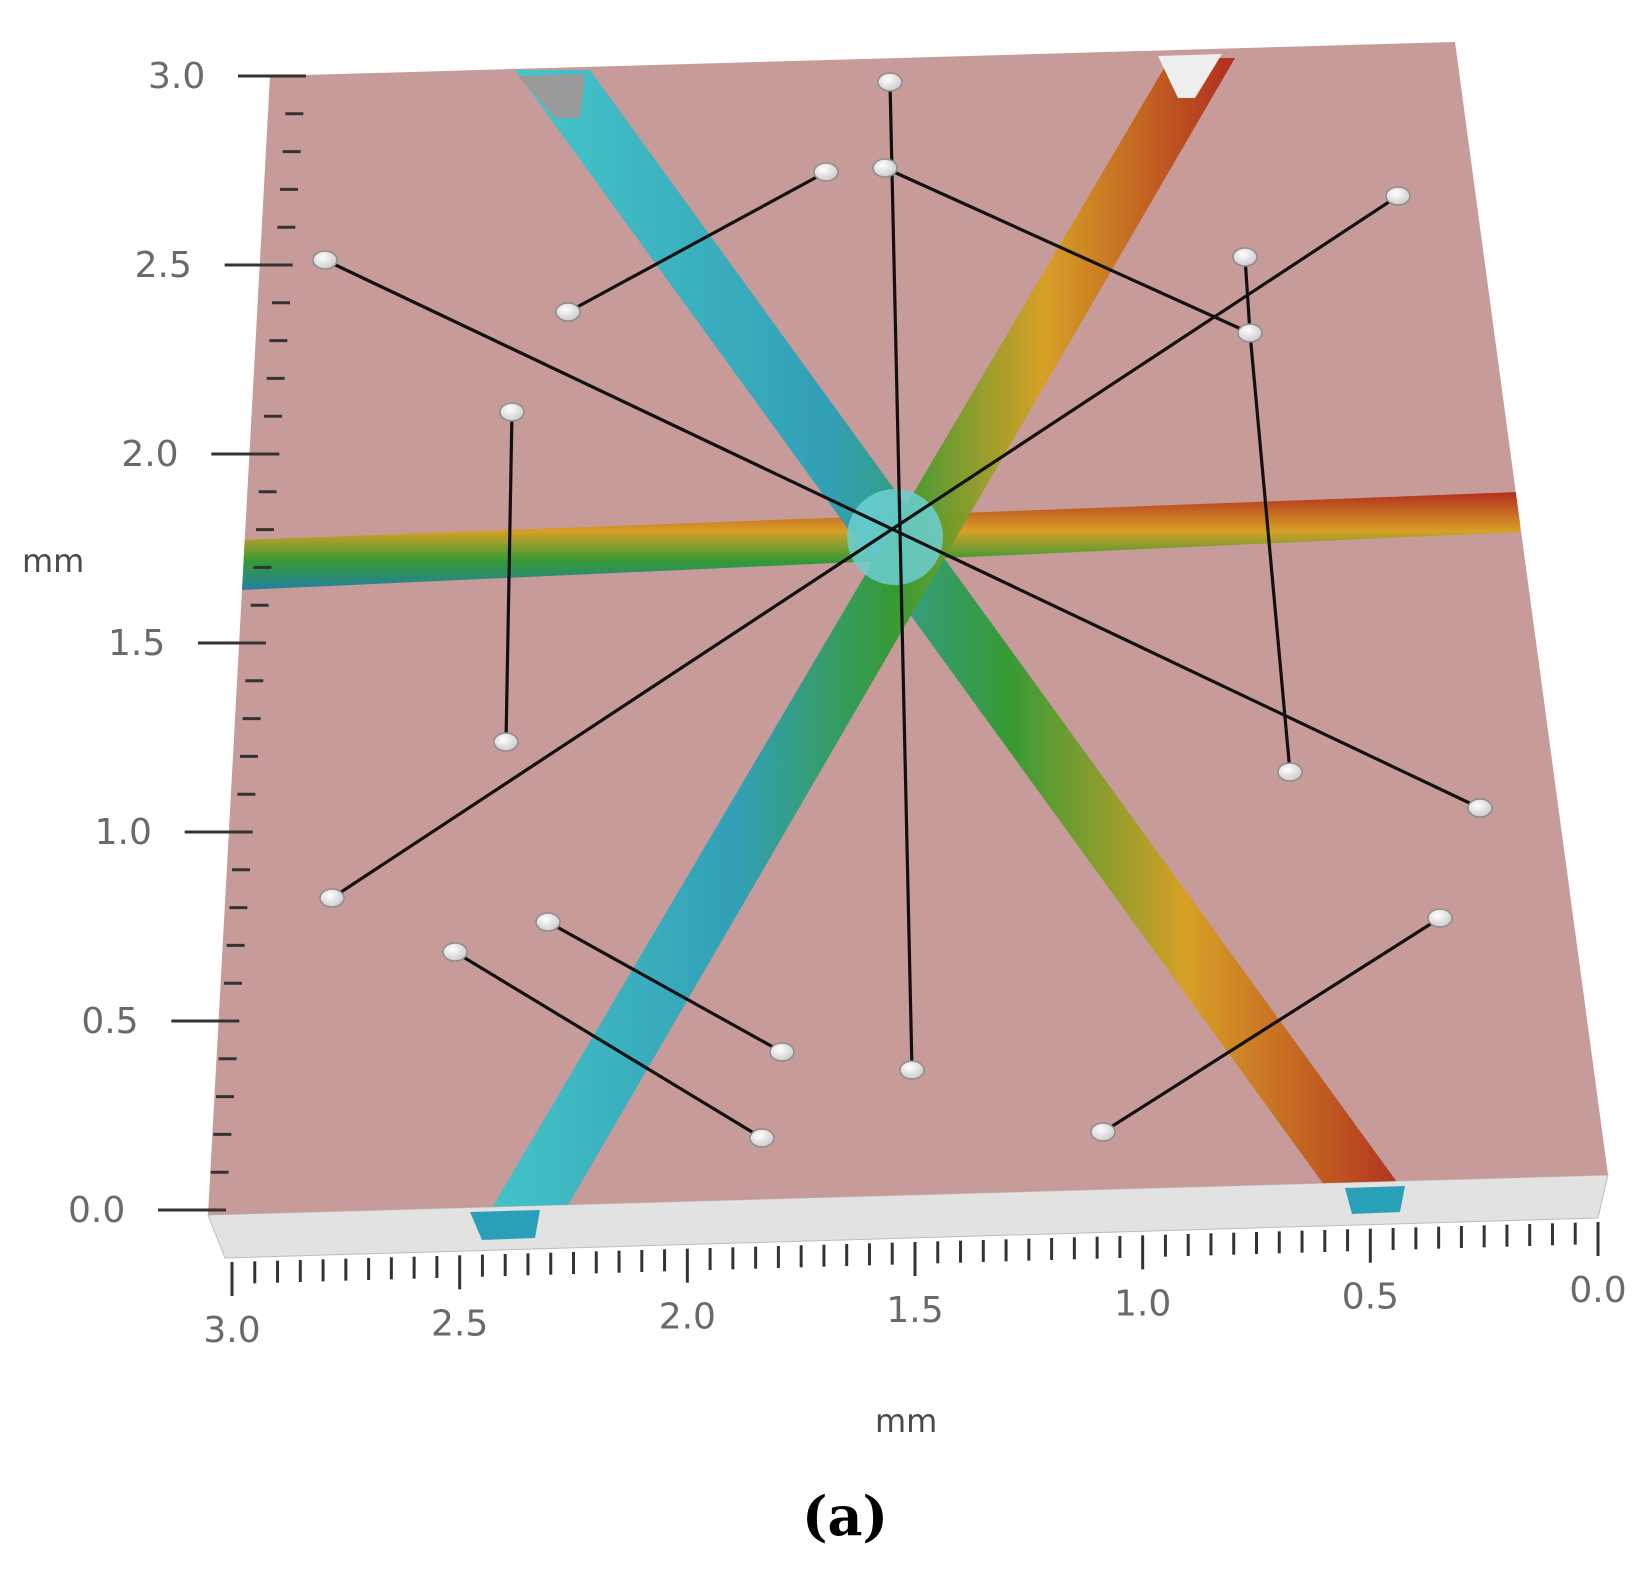  I want to click on x-tick-label: 2.5, so click(459, 1323).